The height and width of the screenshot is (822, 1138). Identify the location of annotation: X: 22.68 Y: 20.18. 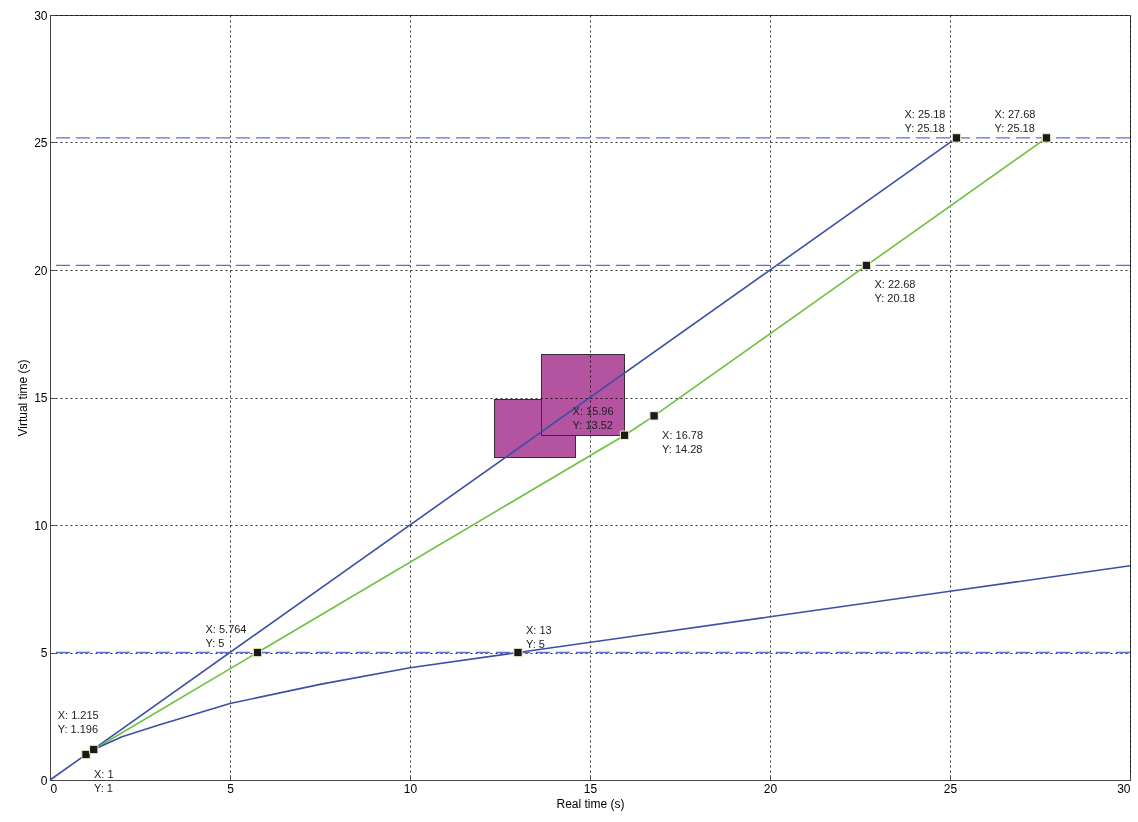
(895, 291).